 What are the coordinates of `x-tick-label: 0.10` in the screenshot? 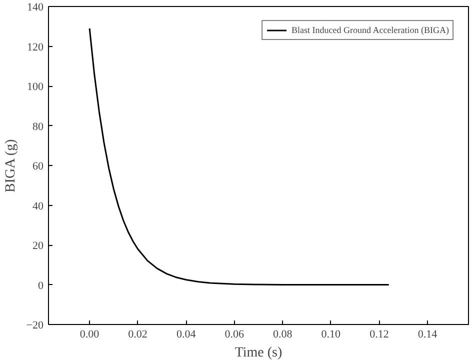 It's located at (331, 334).